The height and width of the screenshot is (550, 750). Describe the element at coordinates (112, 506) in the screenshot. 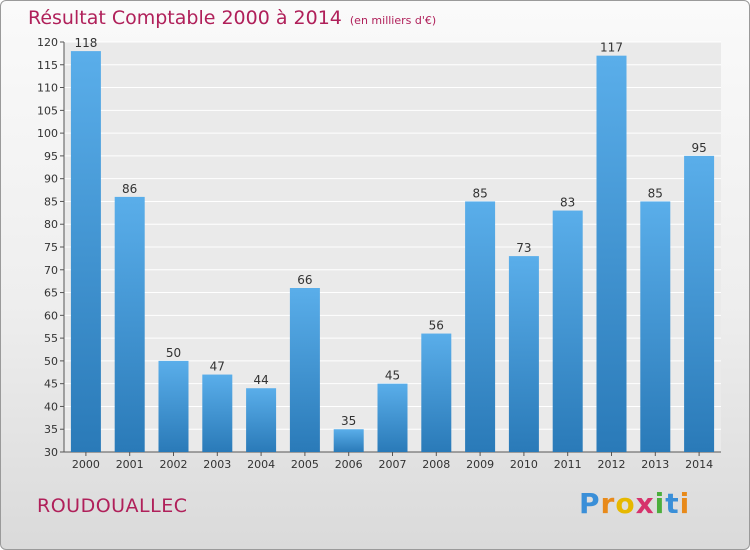

I see `location-name: ROUDOUALLEC` at that location.